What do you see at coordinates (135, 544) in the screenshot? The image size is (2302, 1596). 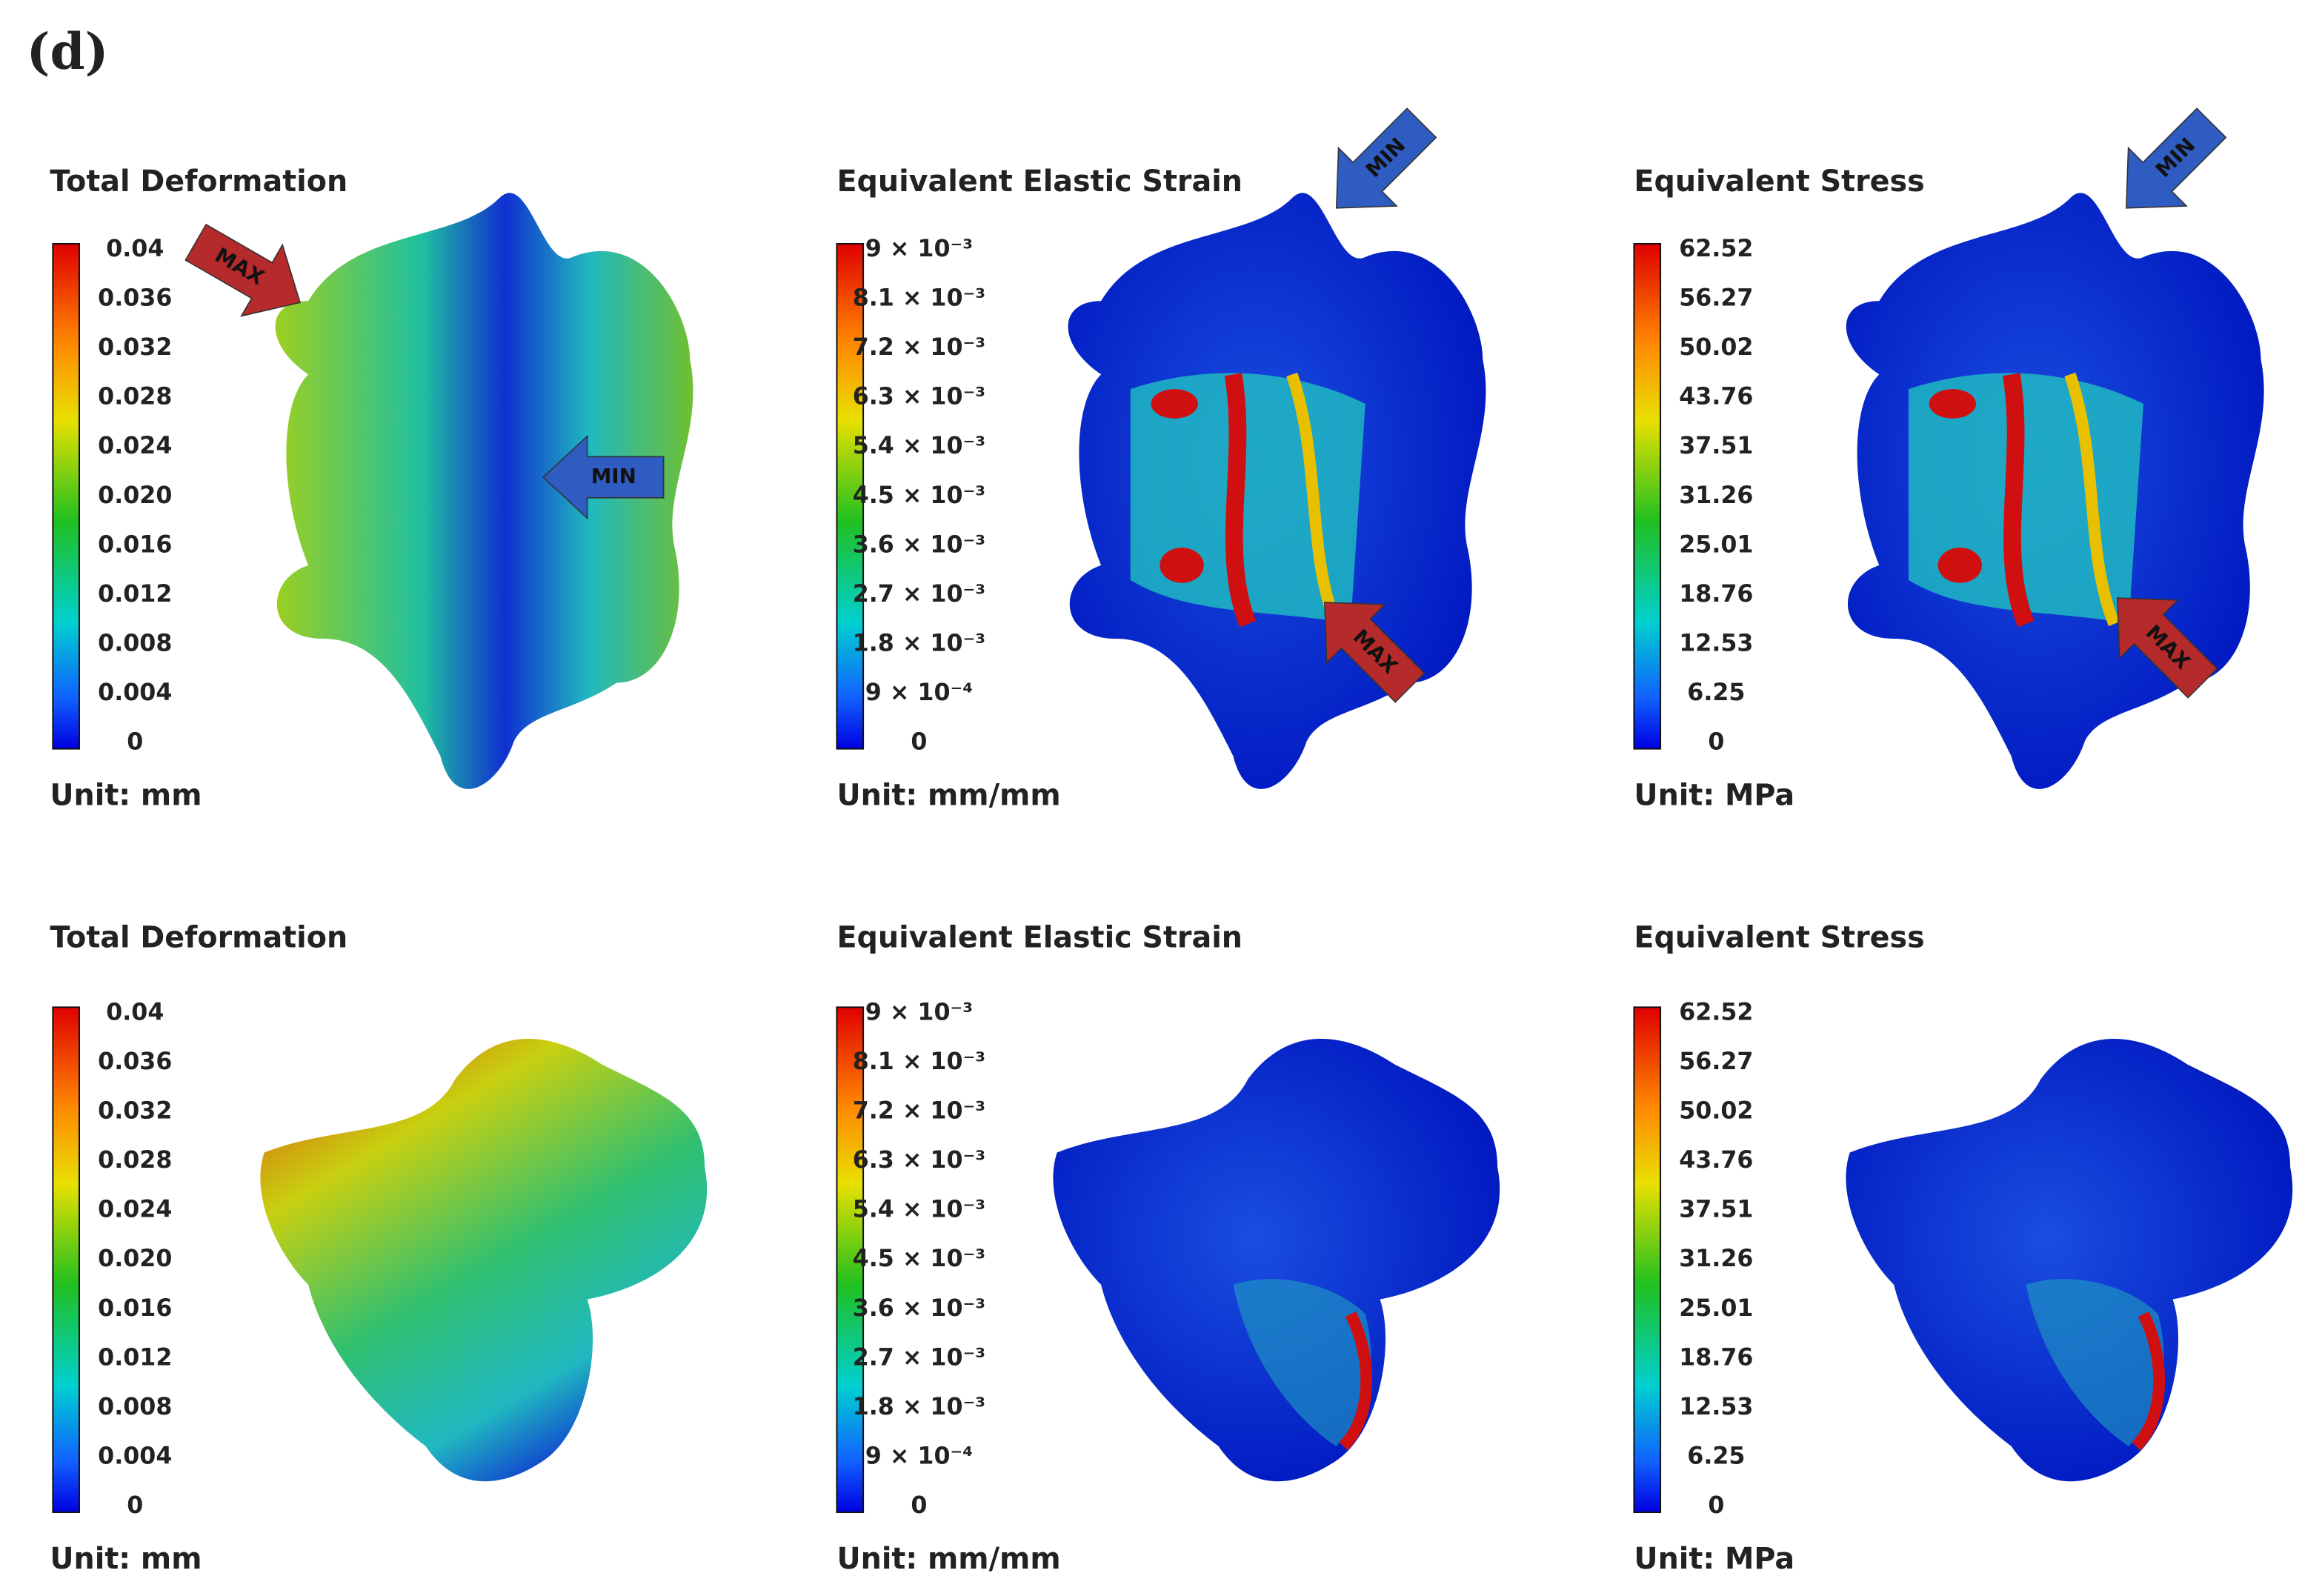 I see `colorbar-label: 0.016` at bounding box center [135, 544].